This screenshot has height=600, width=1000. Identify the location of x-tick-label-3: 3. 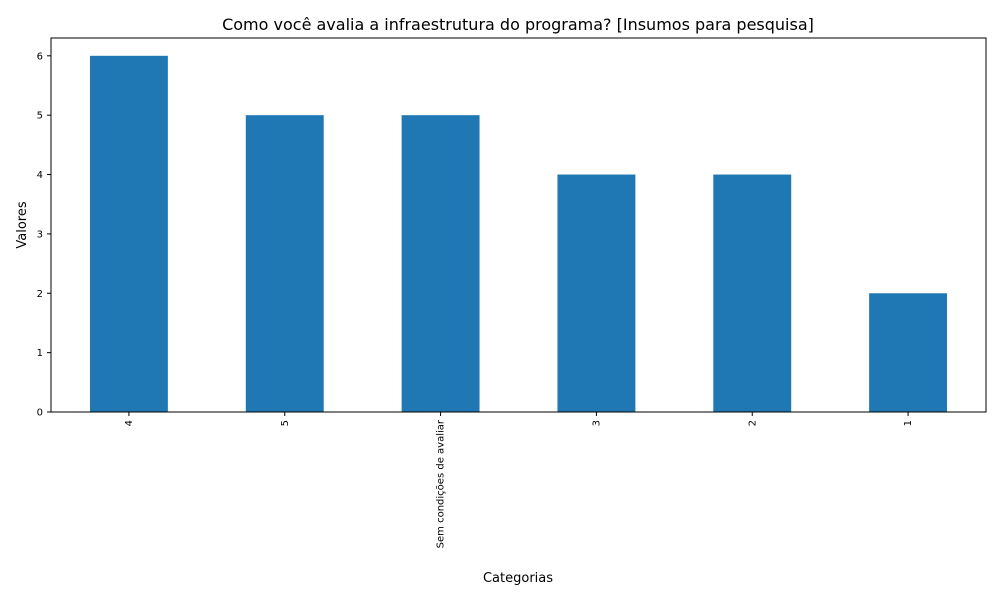
(596, 423).